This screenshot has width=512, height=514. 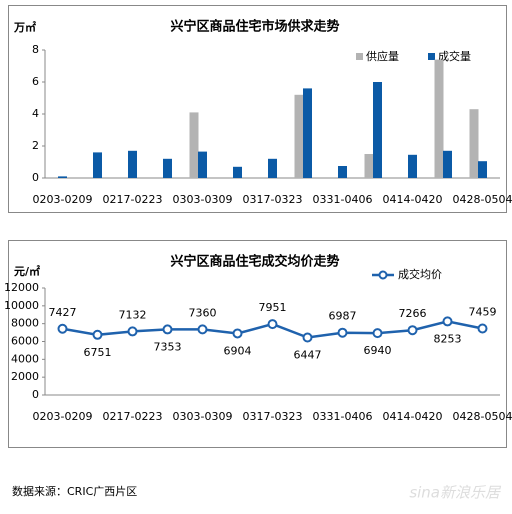 I want to click on y-tick-label: 6, so click(x=35, y=81).